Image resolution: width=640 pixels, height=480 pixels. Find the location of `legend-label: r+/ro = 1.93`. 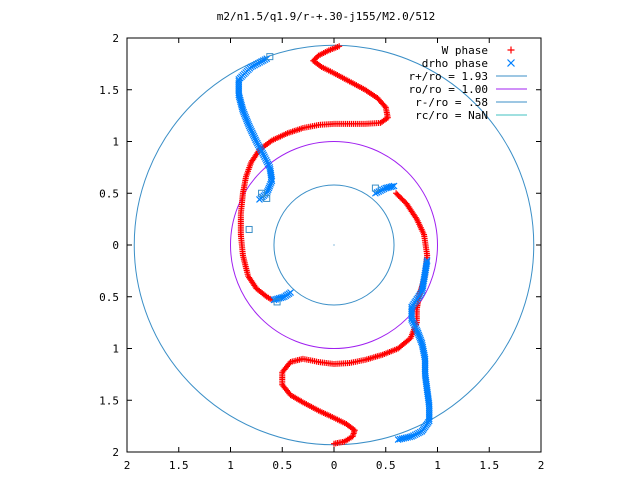

legend-label: r+/ro = 1.93 is located at coordinates (448, 76).